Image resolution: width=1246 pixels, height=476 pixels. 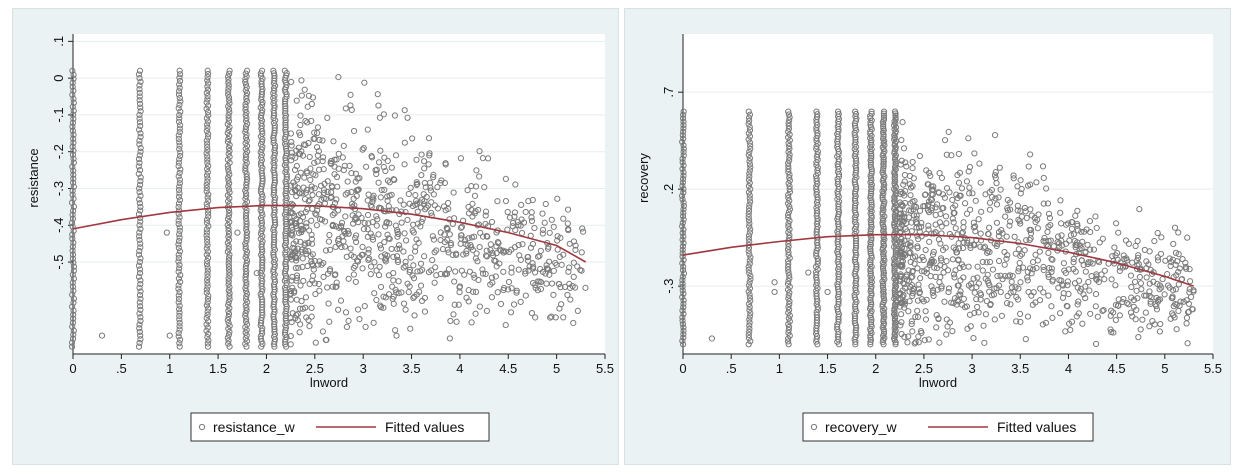 I want to click on resistance-x-tick-label: 3.5, so click(x=412, y=368).